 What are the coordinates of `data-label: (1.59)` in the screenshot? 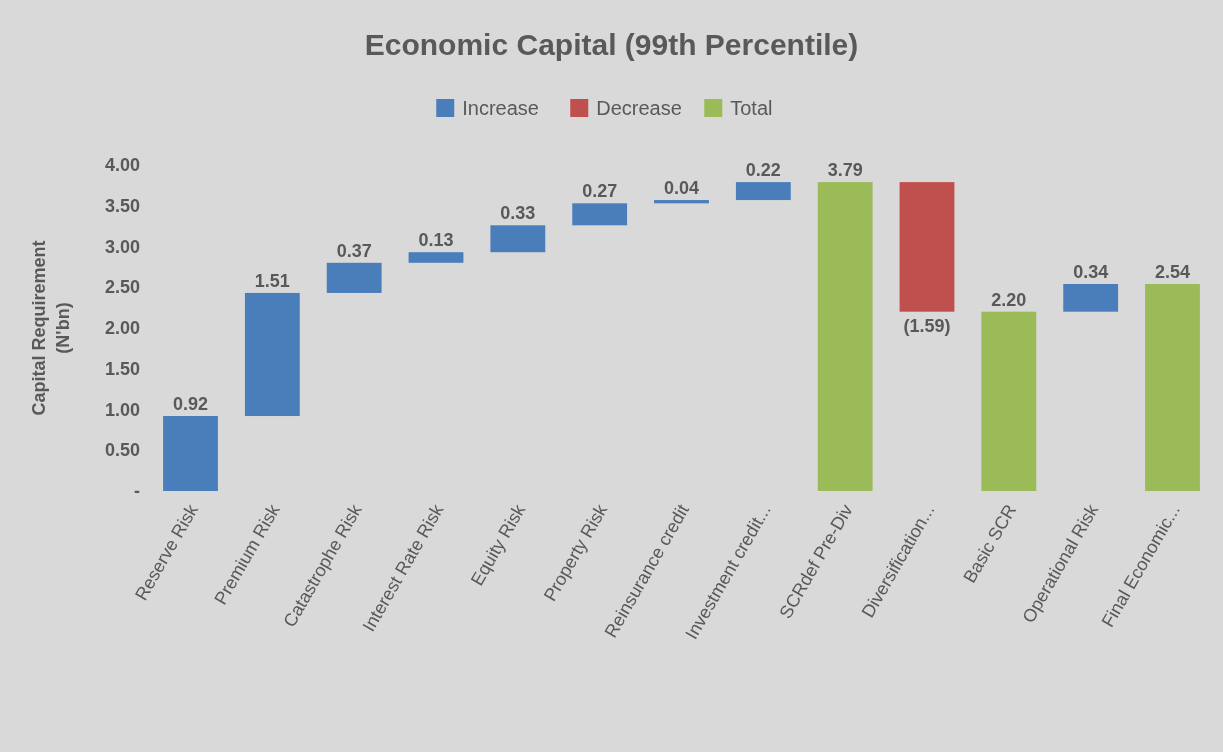 It's located at (927, 325).